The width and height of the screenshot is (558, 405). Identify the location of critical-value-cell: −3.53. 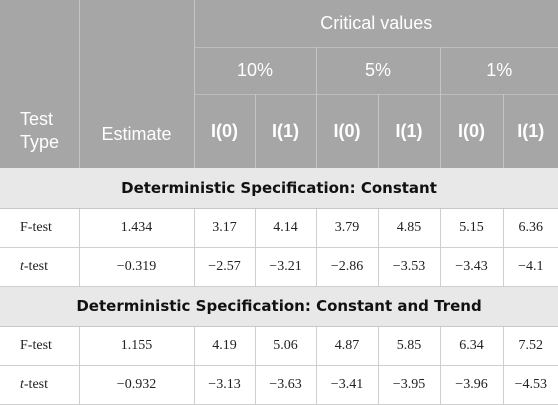
(409, 267).